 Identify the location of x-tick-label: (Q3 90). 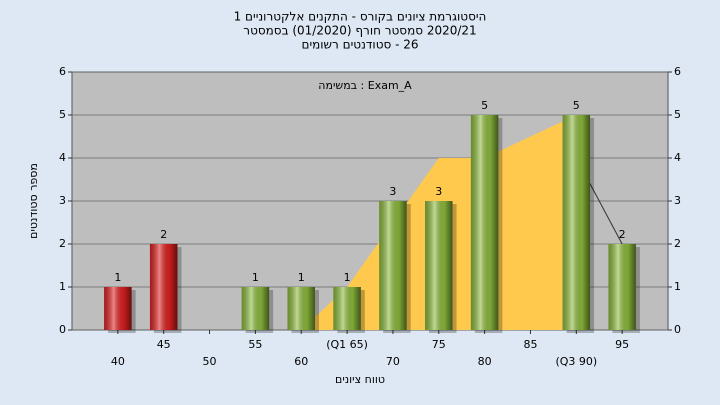
(576, 361).